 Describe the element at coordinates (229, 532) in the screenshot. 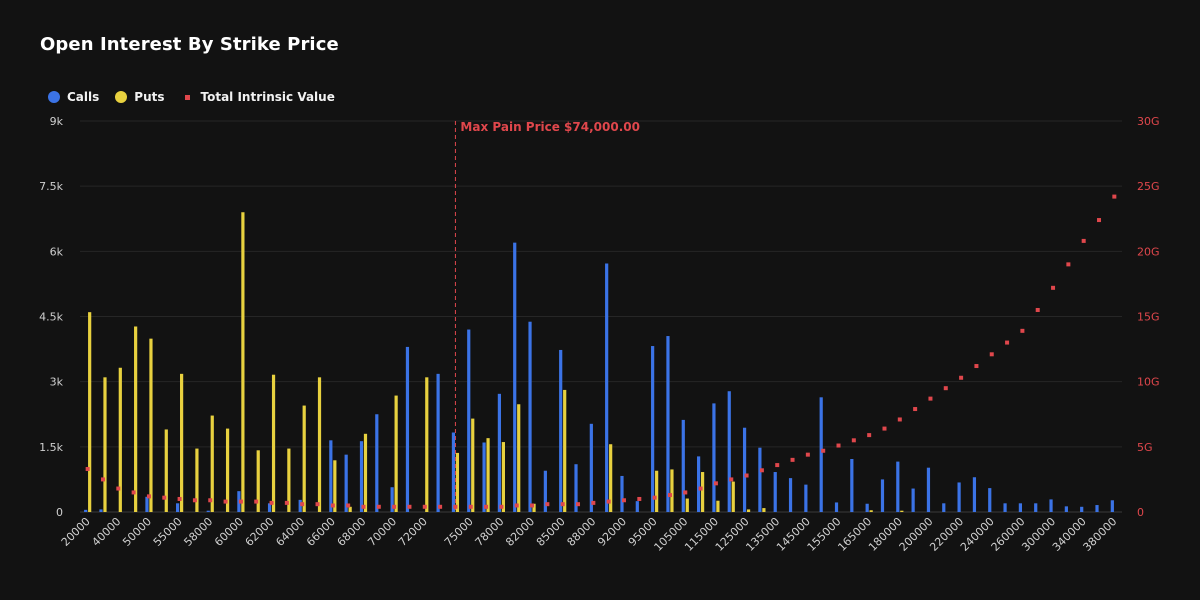

I see `x-axis-tick-label: 60000` at that location.